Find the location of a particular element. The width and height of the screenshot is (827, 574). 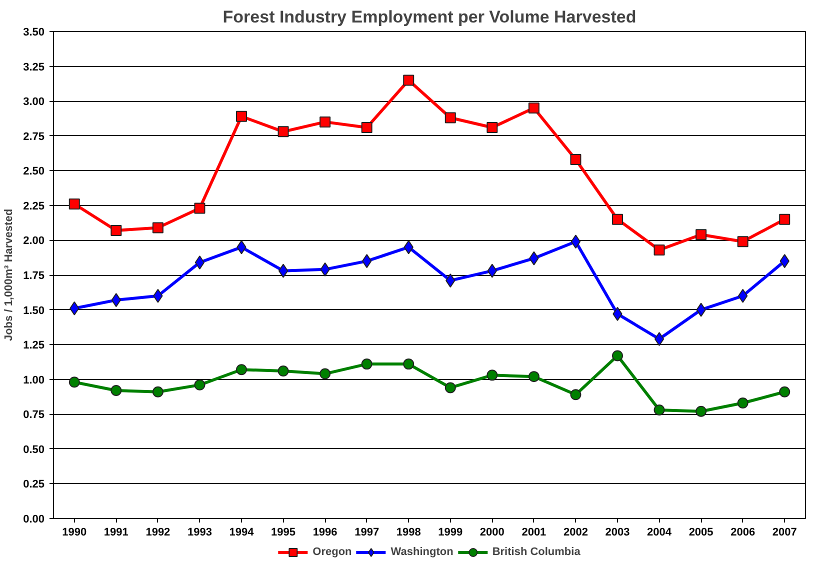

x-tick-label: 2003 is located at coordinates (617, 532).